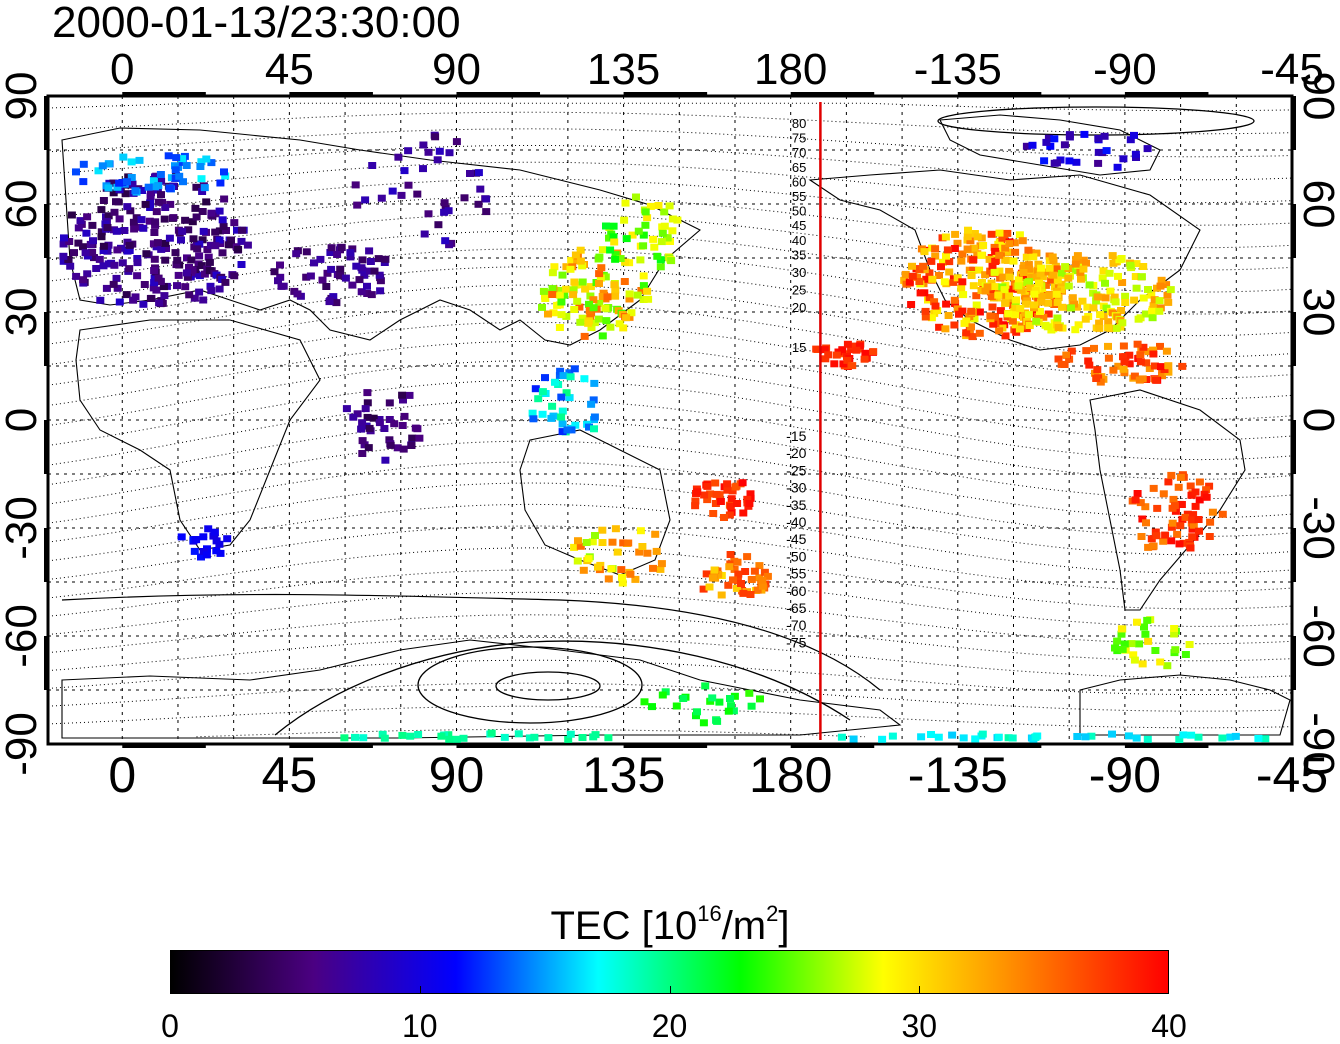 The width and height of the screenshot is (1340, 1044). I want to click on magnetic-latitude-label: 65, so click(799, 167).